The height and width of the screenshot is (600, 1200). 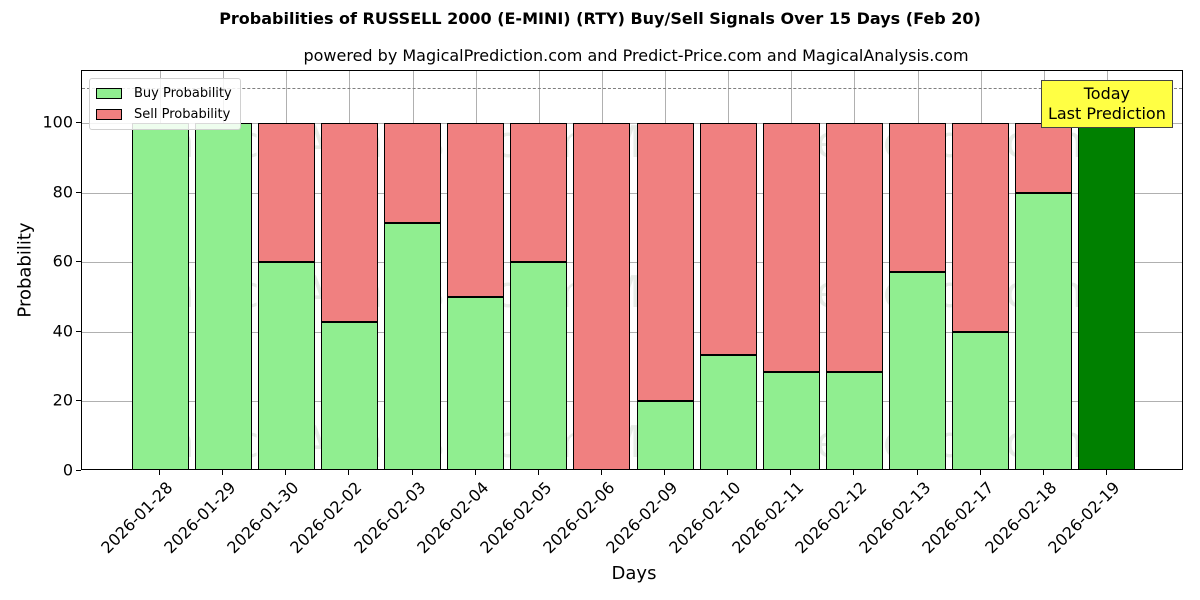 I want to click on annotation-line-1: Today, so click(x=1107, y=93).